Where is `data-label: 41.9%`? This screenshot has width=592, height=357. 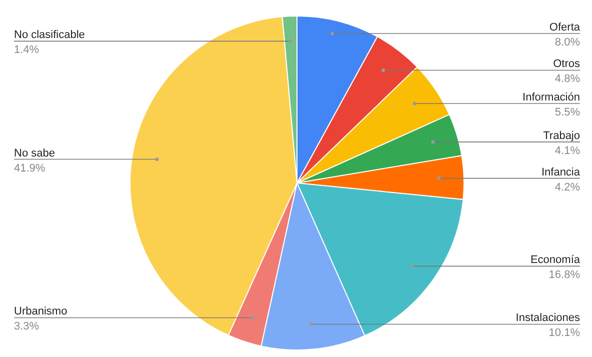 data-label: 41.9% is located at coordinates (30, 168).